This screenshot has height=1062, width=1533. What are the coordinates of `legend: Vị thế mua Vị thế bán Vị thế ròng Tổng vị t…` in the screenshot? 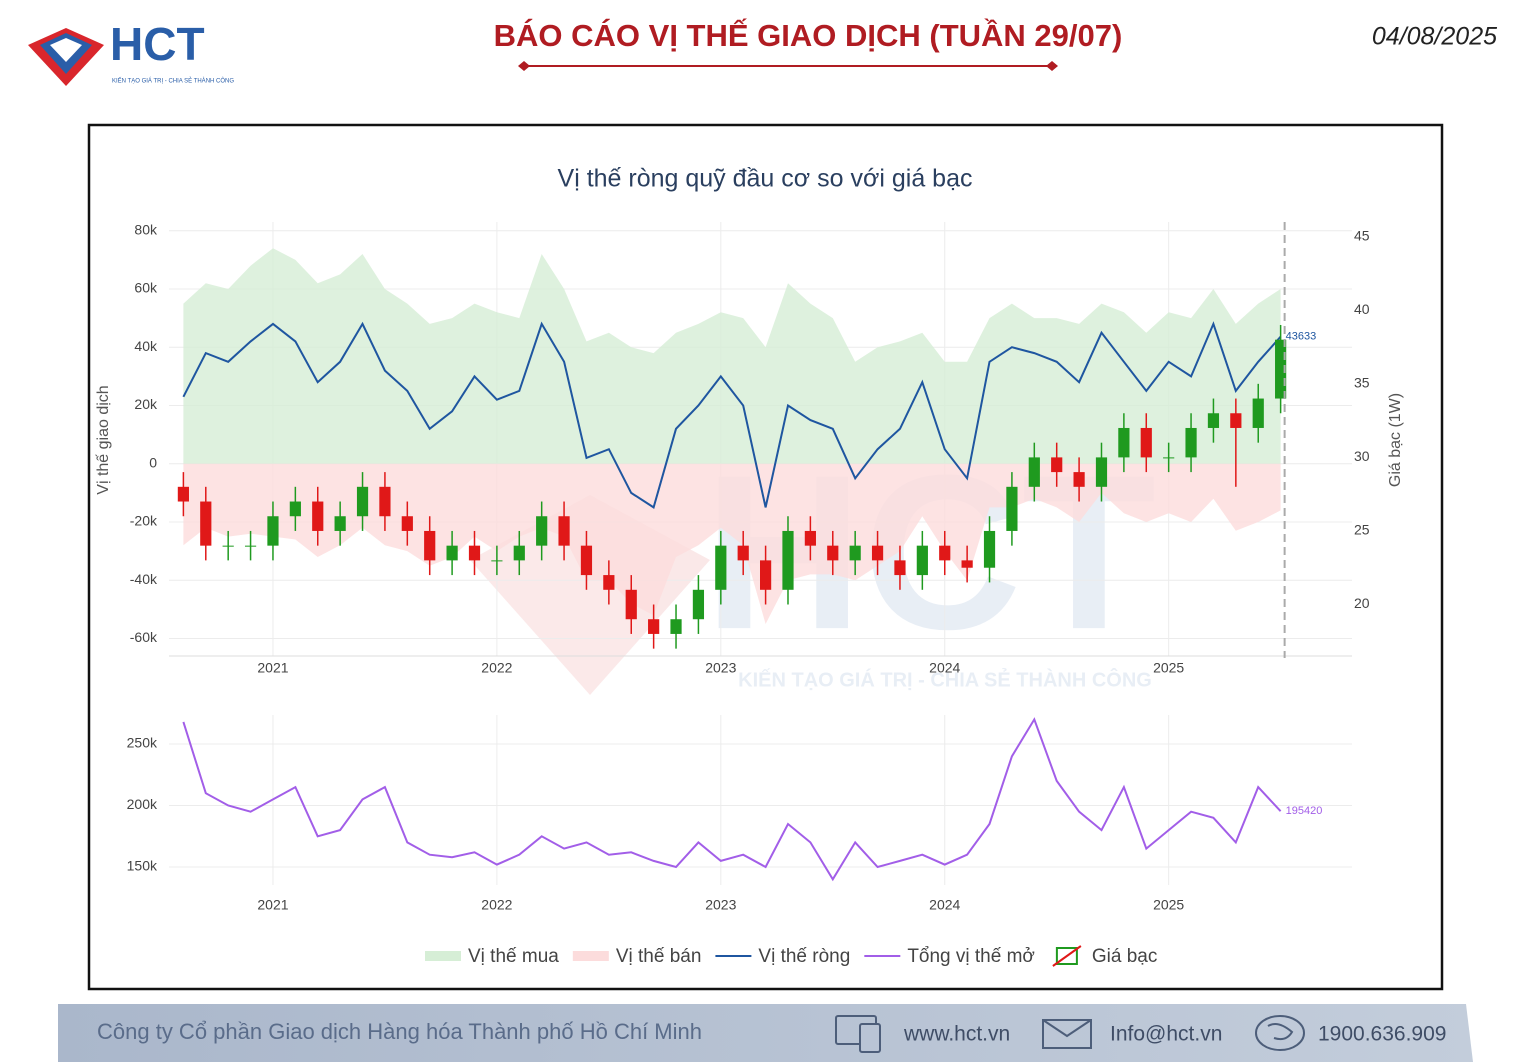 It's located at (791, 956).